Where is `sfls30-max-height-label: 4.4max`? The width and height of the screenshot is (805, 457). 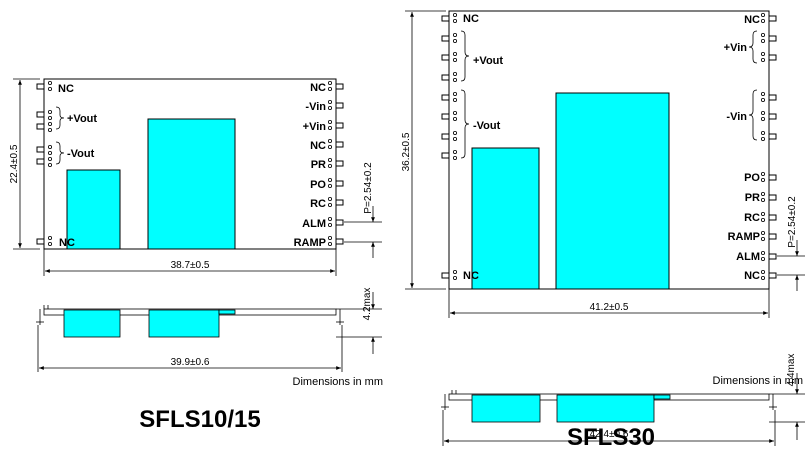
sfls30-max-height-label: 4.4max is located at coordinates (791, 370).